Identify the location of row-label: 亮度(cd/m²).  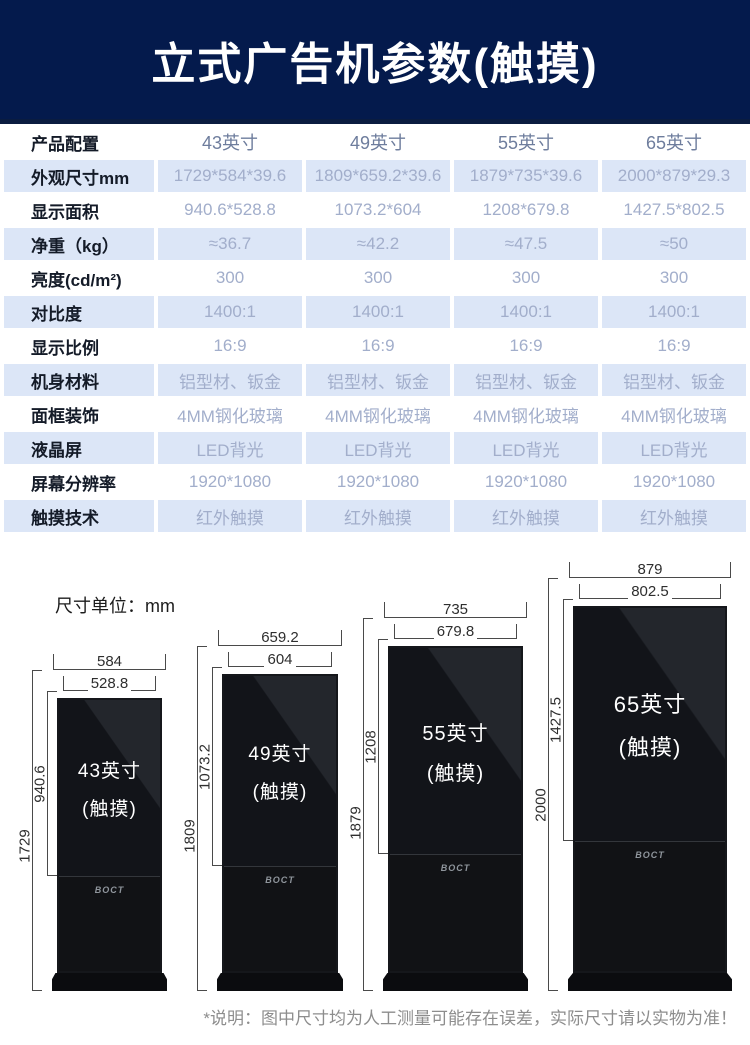
(79, 278).